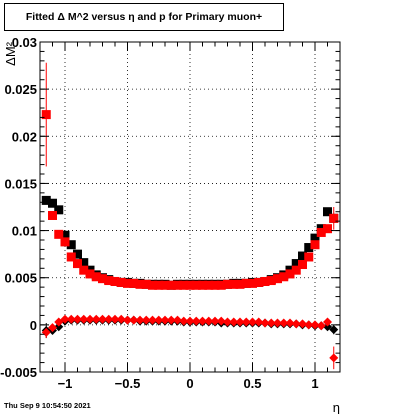  I want to click on x-tick-label: −0.5, so click(128, 383).